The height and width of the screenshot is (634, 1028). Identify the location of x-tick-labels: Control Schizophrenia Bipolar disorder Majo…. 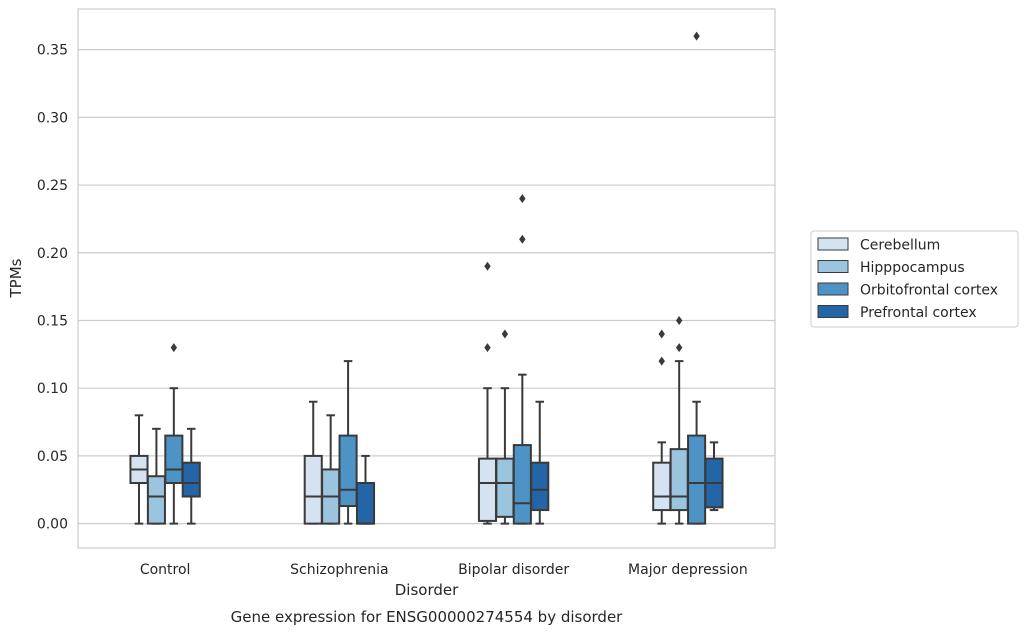
(444, 570).